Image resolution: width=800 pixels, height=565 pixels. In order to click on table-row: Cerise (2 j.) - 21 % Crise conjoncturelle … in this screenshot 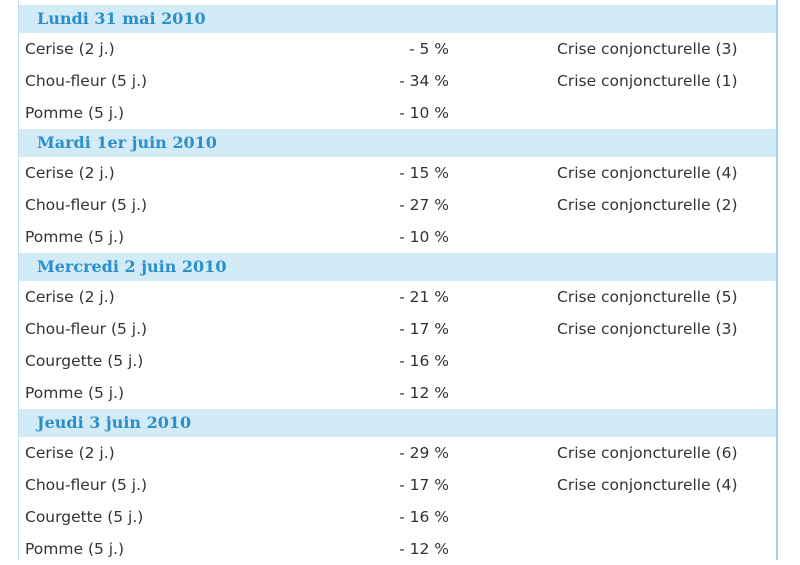, I will do `click(397, 297)`.